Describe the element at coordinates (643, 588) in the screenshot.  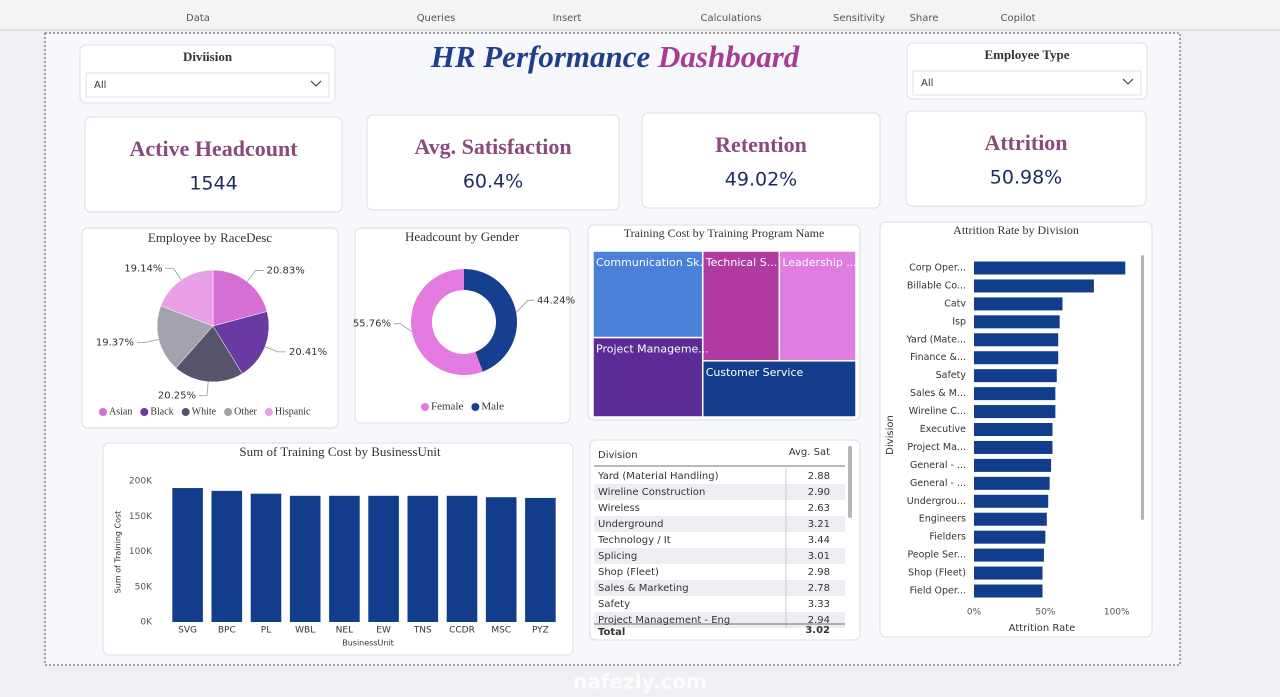
I see `table-cell: Sales & Marketing` at that location.